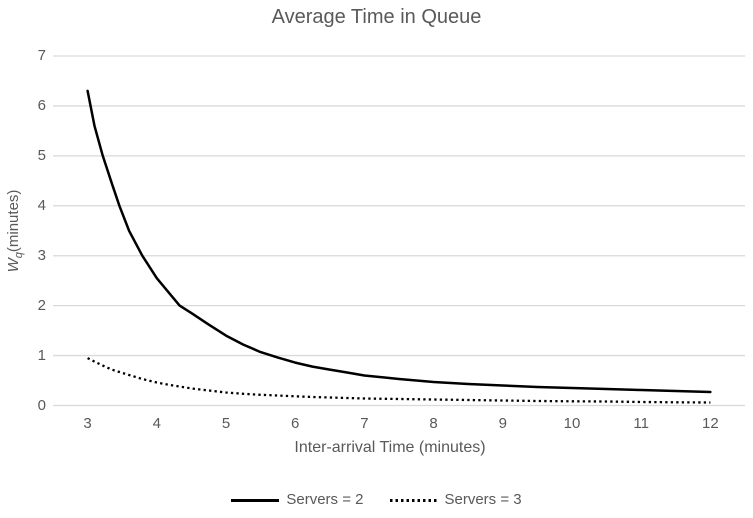 The width and height of the screenshot is (753, 518). Describe the element at coordinates (390, 447) in the screenshot. I see `x-axis-title: Inter-arrival Time (minutes)` at that location.